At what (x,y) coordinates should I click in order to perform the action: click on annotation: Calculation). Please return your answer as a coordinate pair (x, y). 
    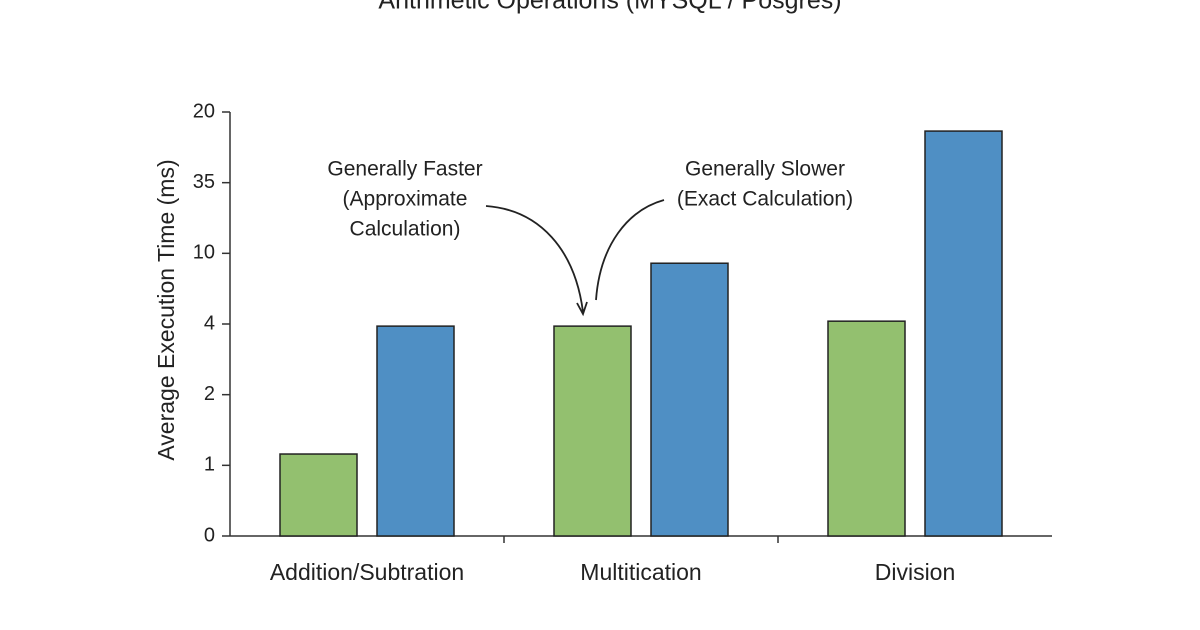
    Looking at the image, I should click on (405, 229).